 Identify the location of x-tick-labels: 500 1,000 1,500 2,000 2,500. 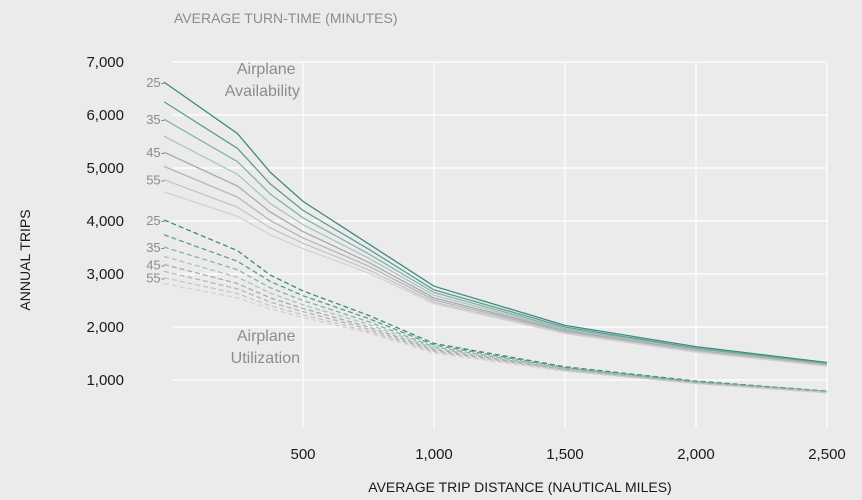
(567, 454).